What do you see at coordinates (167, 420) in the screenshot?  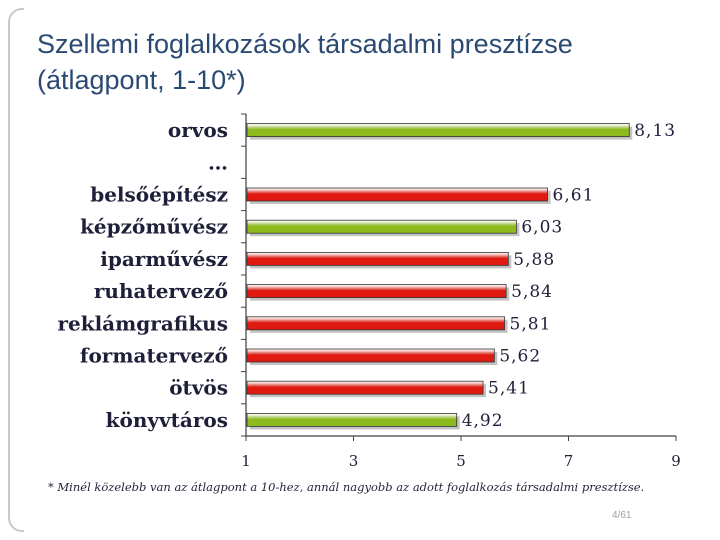 I see `category-label: könyvtáros` at bounding box center [167, 420].